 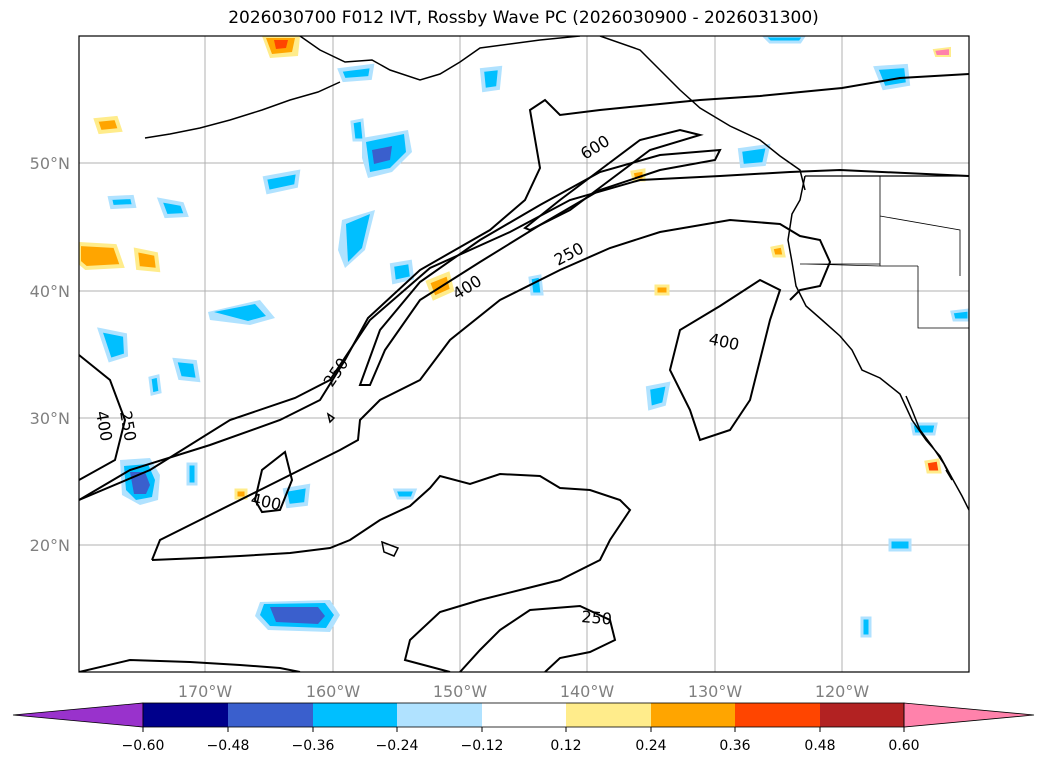 What do you see at coordinates (884, 252) in the screenshot?
I see `state-borders` at bounding box center [884, 252].